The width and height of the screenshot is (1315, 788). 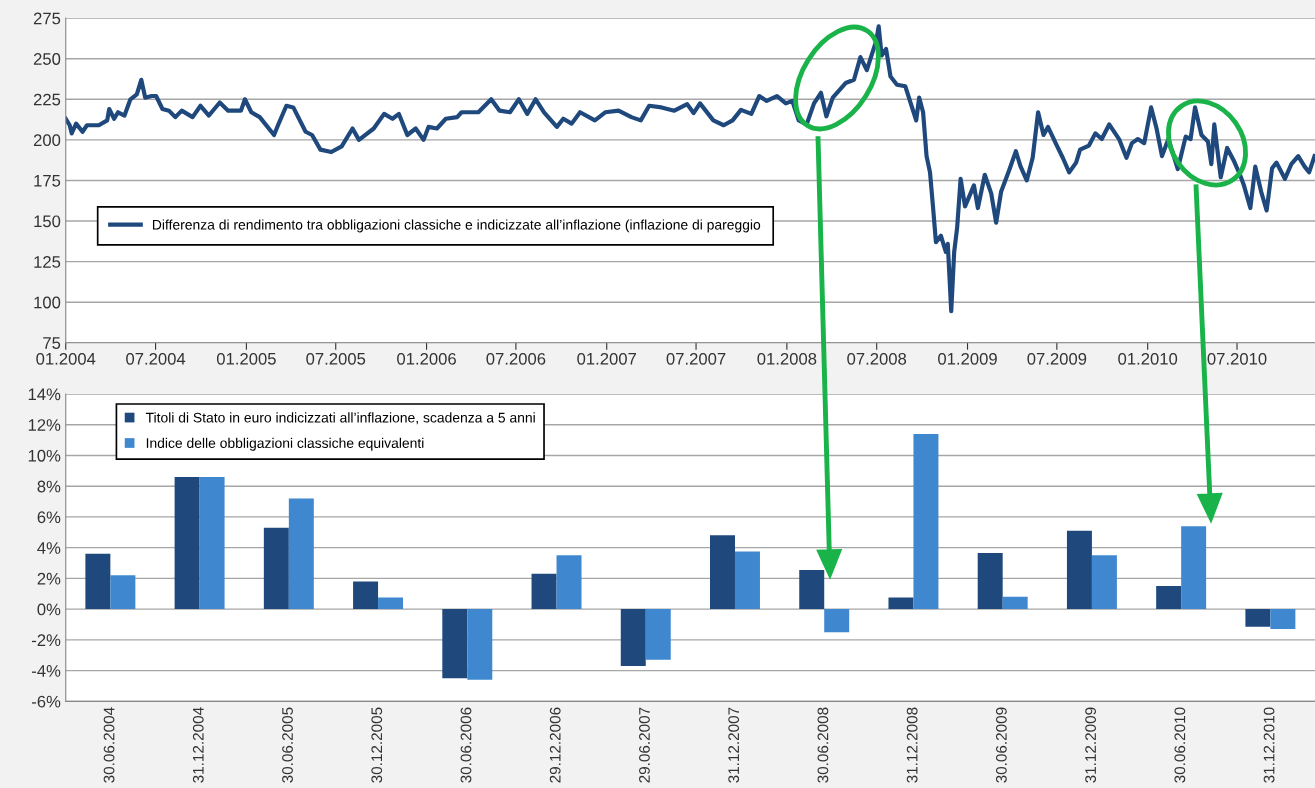 What do you see at coordinates (336, 358) in the screenshot?
I see `x-tick-label: 07.2005` at bounding box center [336, 358].